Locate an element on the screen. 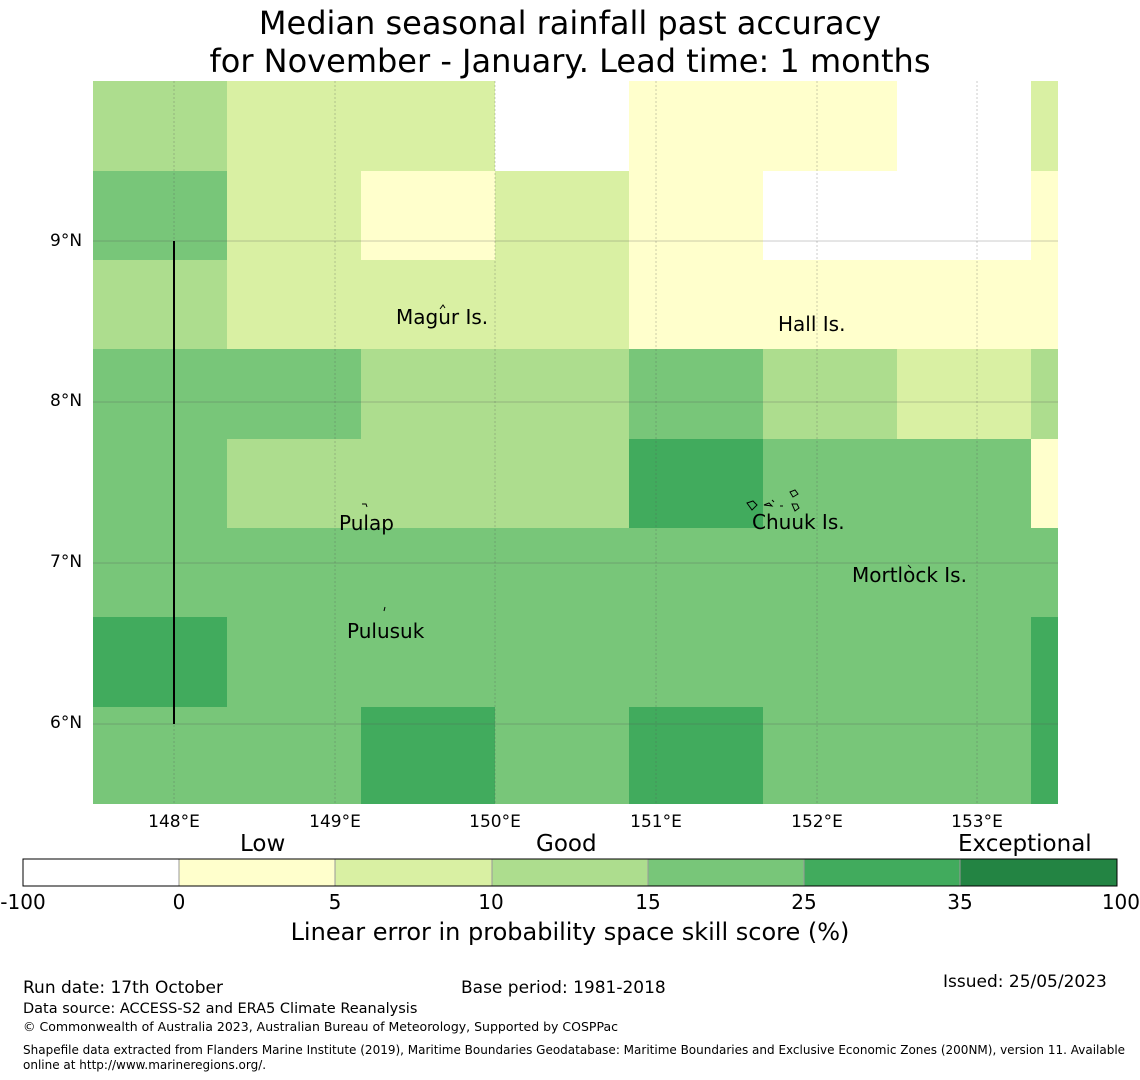 This screenshot has height=1080, width=1140. colorbar-tick: 25 is located at coordinates (804, 902).